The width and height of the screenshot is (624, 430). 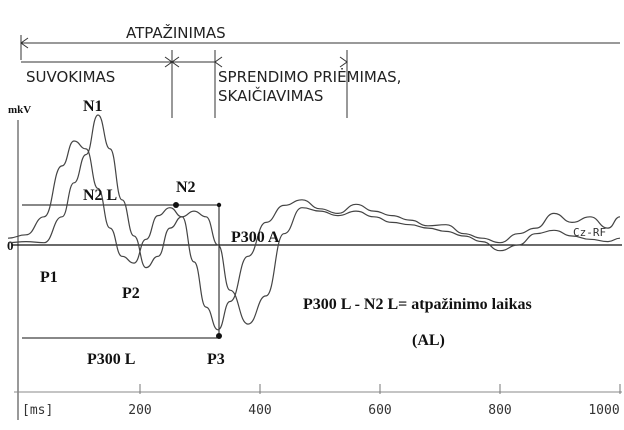 What do you see at coordinates (379, 410) in the screenshot?
I see `x-tick-label: 600` at bounding box center [379, 410].